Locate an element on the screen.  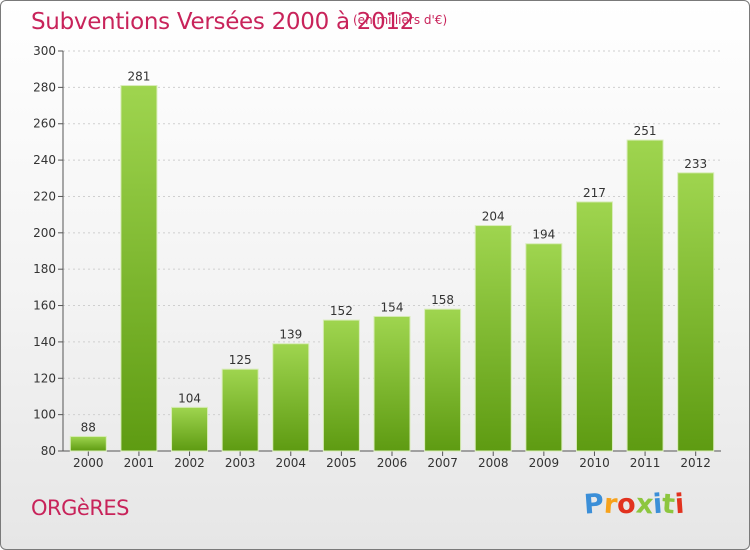
bar-2008 is located at coordinates (493, 338).